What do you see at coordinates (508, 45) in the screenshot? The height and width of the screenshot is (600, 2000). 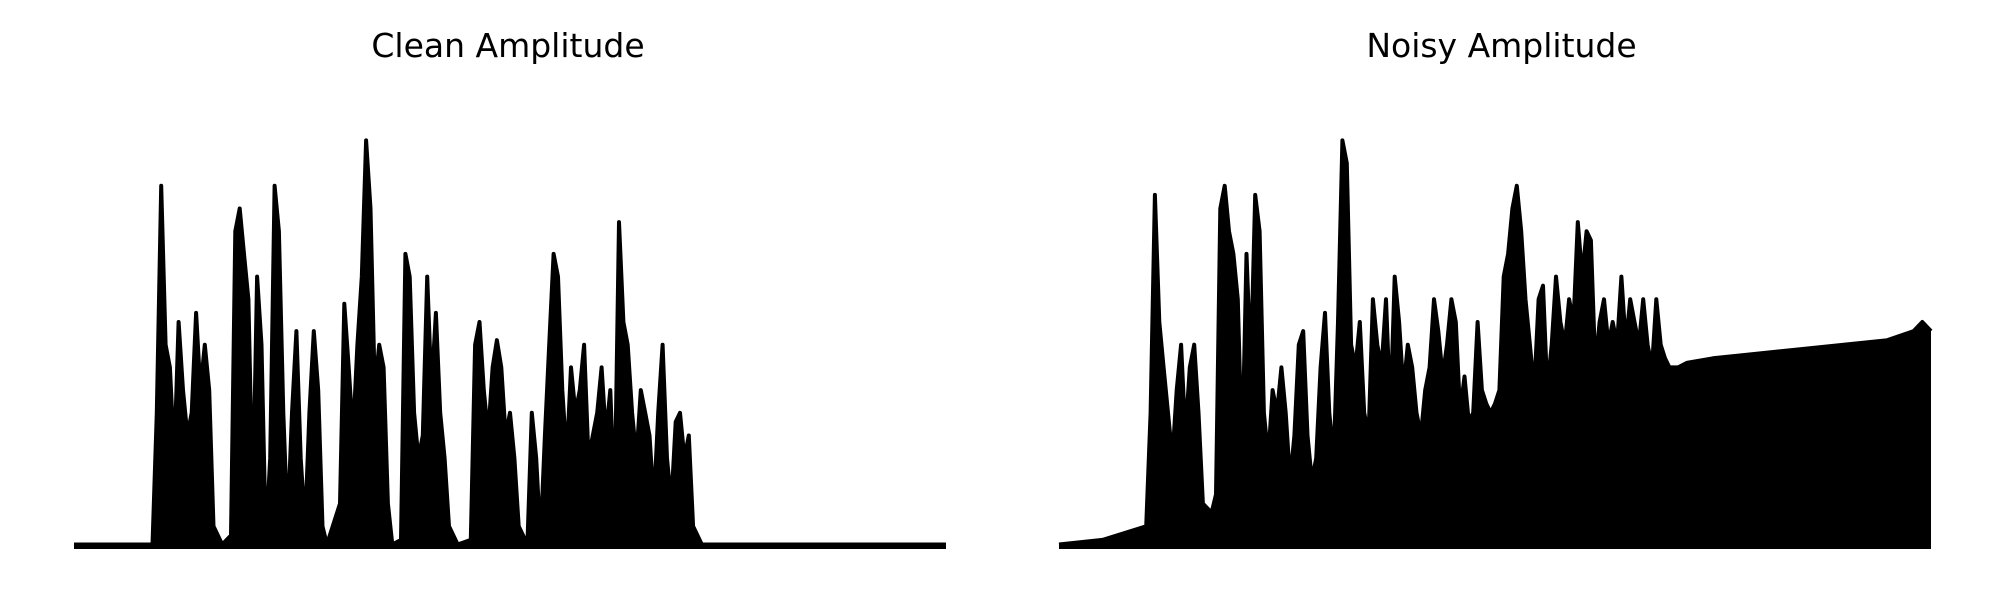 I see `clean-amplitude-title: Clean Amplitude` at bounding box center [508, 45].